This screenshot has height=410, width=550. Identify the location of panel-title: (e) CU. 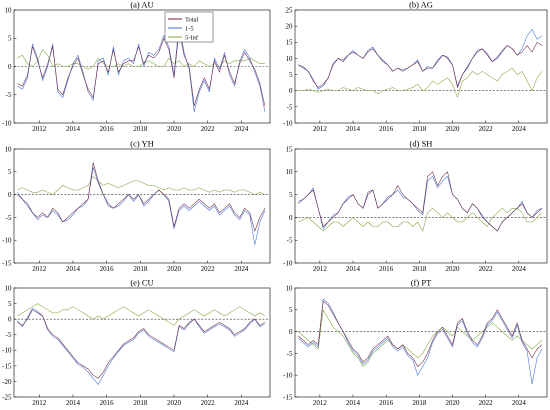
(141, 283).